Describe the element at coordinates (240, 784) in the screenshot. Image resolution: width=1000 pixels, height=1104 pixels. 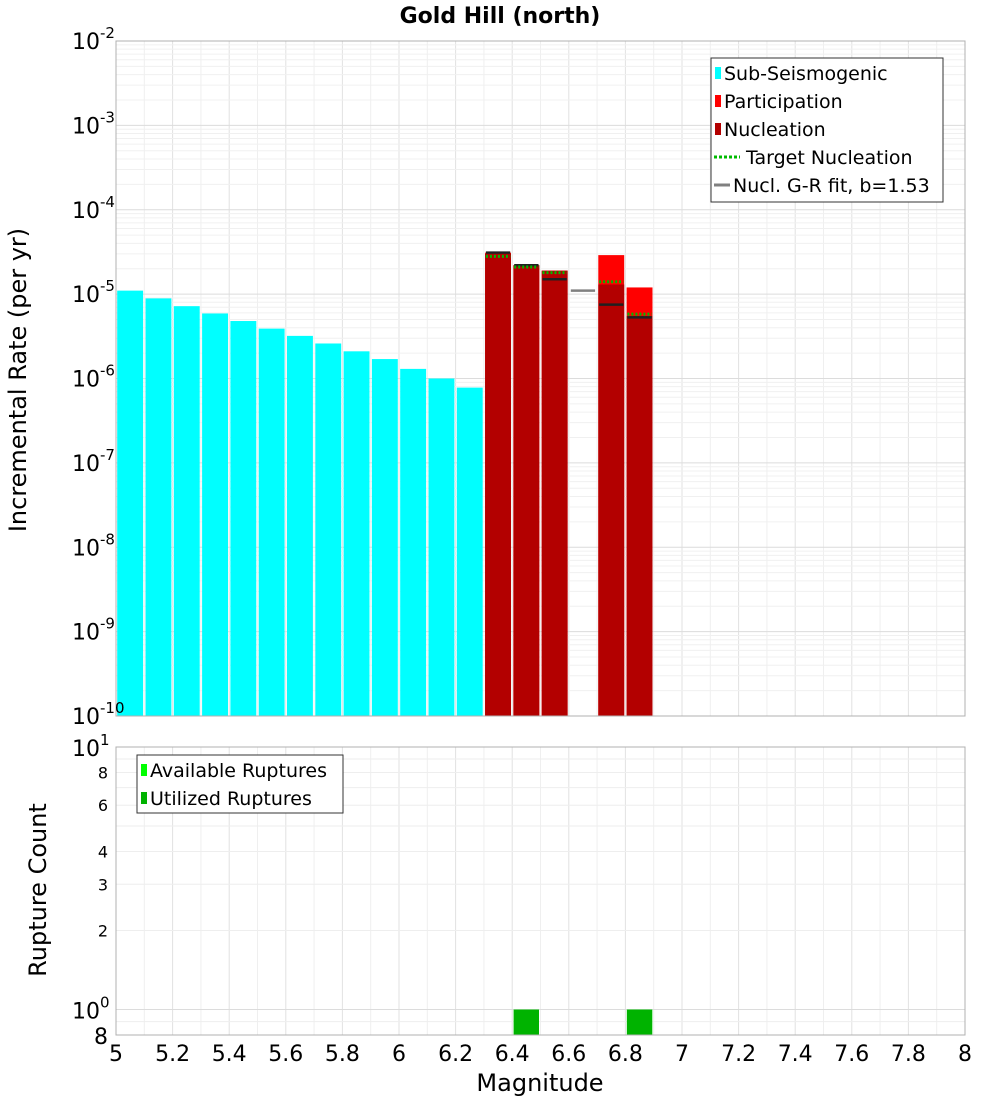
I see `bottom-legend-box` at that location.